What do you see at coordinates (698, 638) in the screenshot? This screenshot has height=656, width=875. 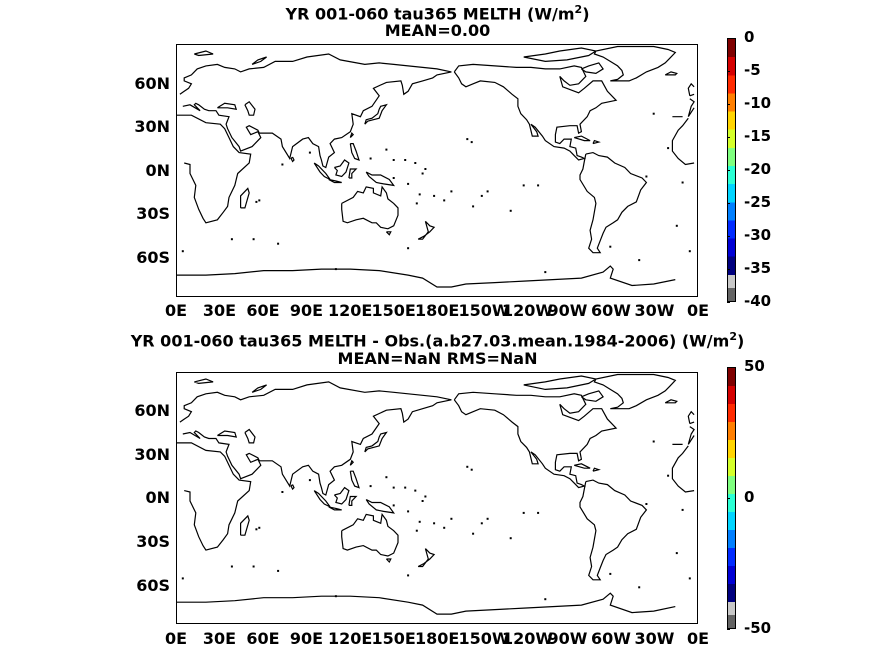 I see `lon-tick-label: 0E` at bounding box center [698, 638].